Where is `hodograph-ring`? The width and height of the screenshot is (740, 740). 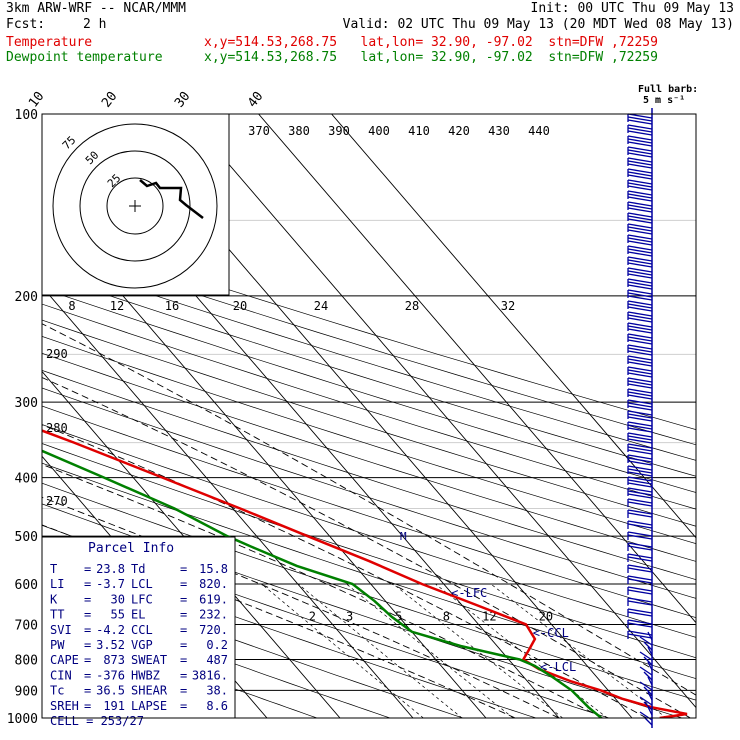 hodograph-ring is located at coordinates (135, 206).